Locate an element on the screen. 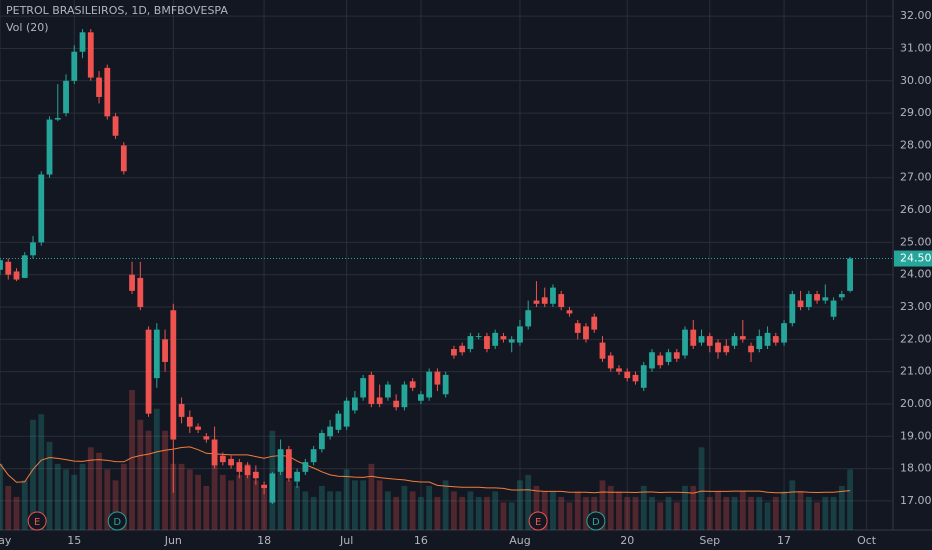 This screenshot has width=932, height=550. event-label: D is located at coordinates (117, 522).